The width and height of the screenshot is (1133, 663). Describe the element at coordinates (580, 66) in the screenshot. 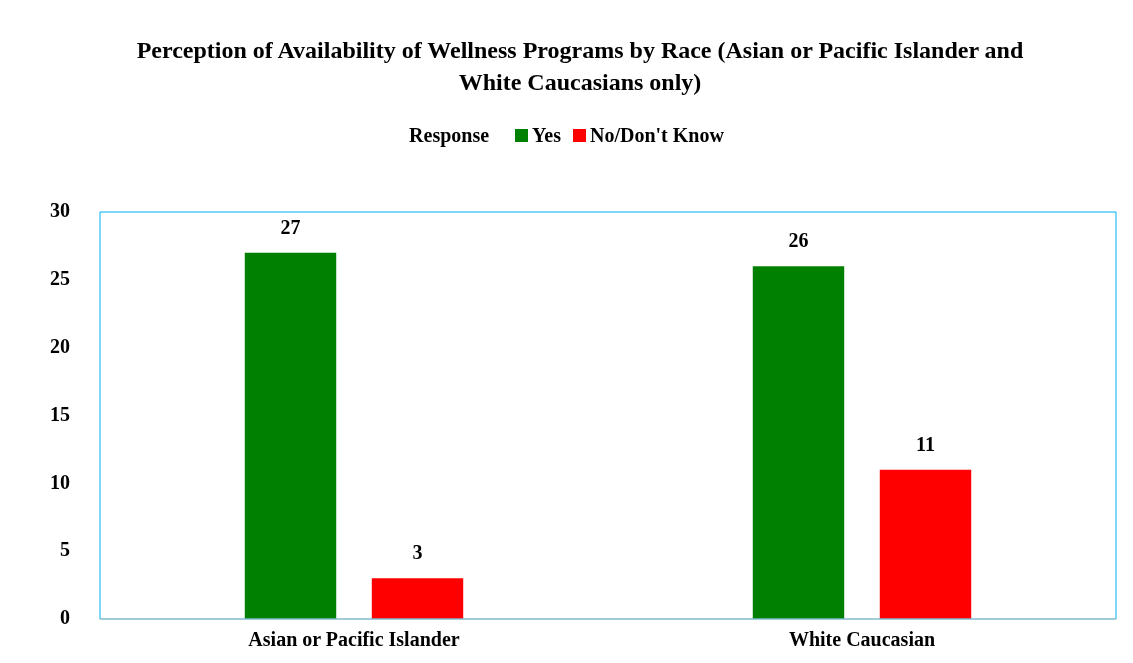

I see `chart-title: Perception of Availability of Wellness Programs by Race (Asian or Pacific Islander and White Caucasians only)` at that location.